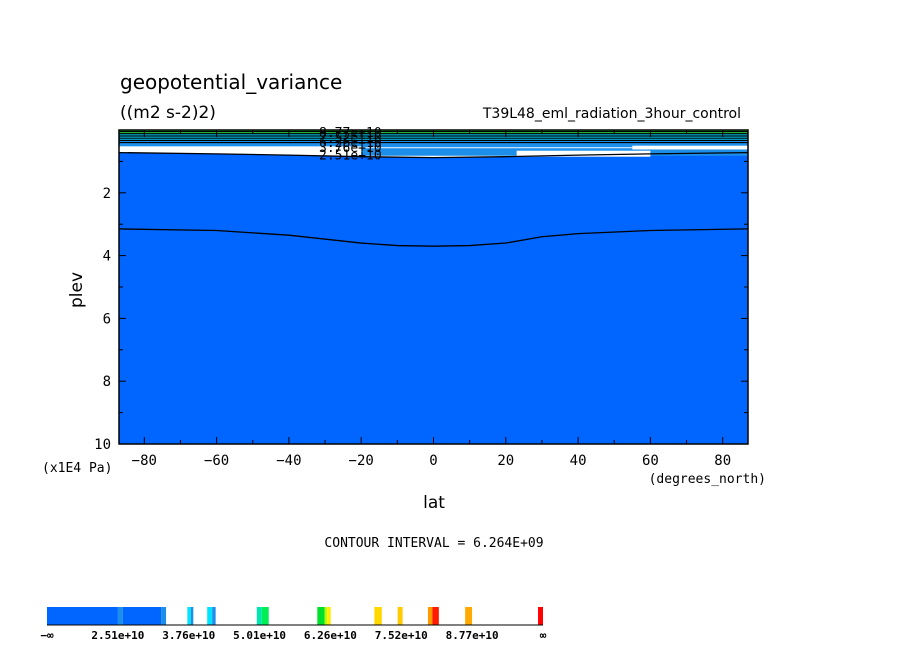  I want to click on y-tick-label: 8, so click(107, 382).